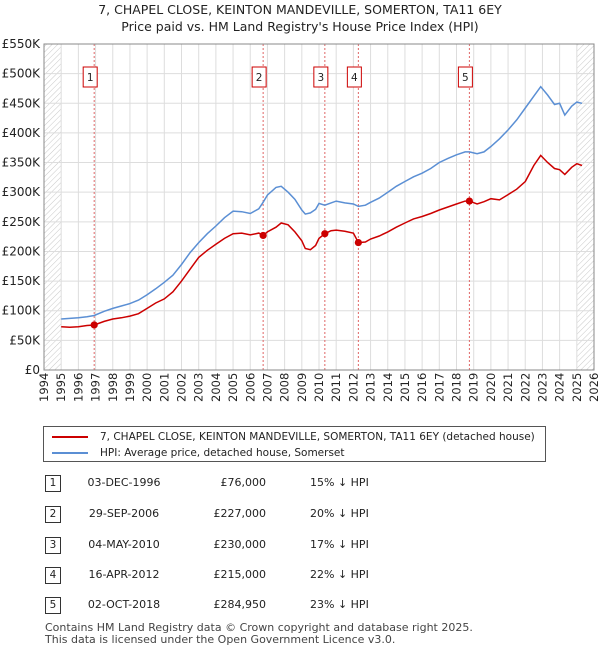 This screenshot has height=650, width=600. Describe the element at coordinates (53, 207) in the screenshot. I see `hatched-region` at that location.